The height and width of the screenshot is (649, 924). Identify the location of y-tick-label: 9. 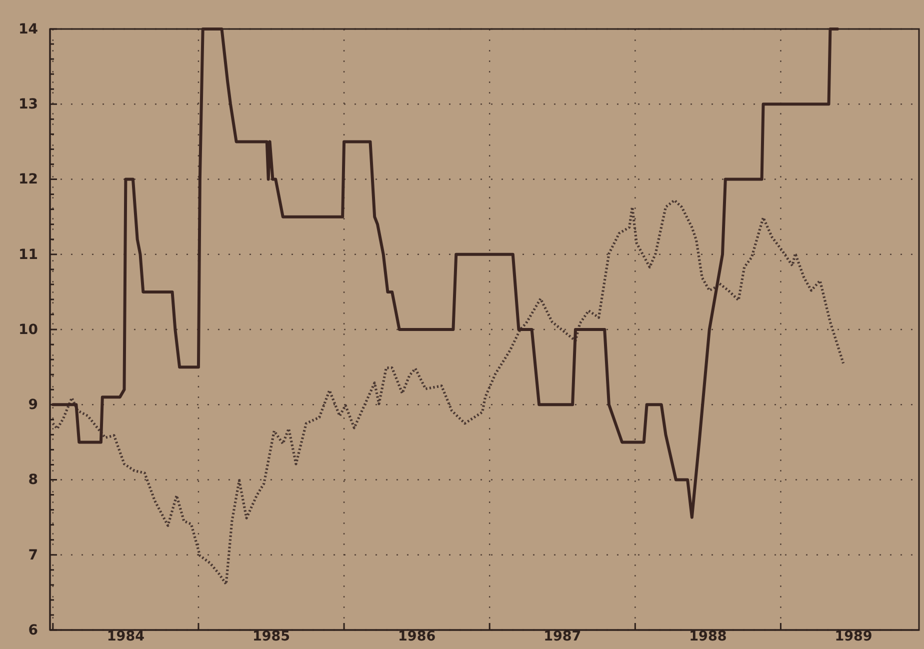
(33, 405).